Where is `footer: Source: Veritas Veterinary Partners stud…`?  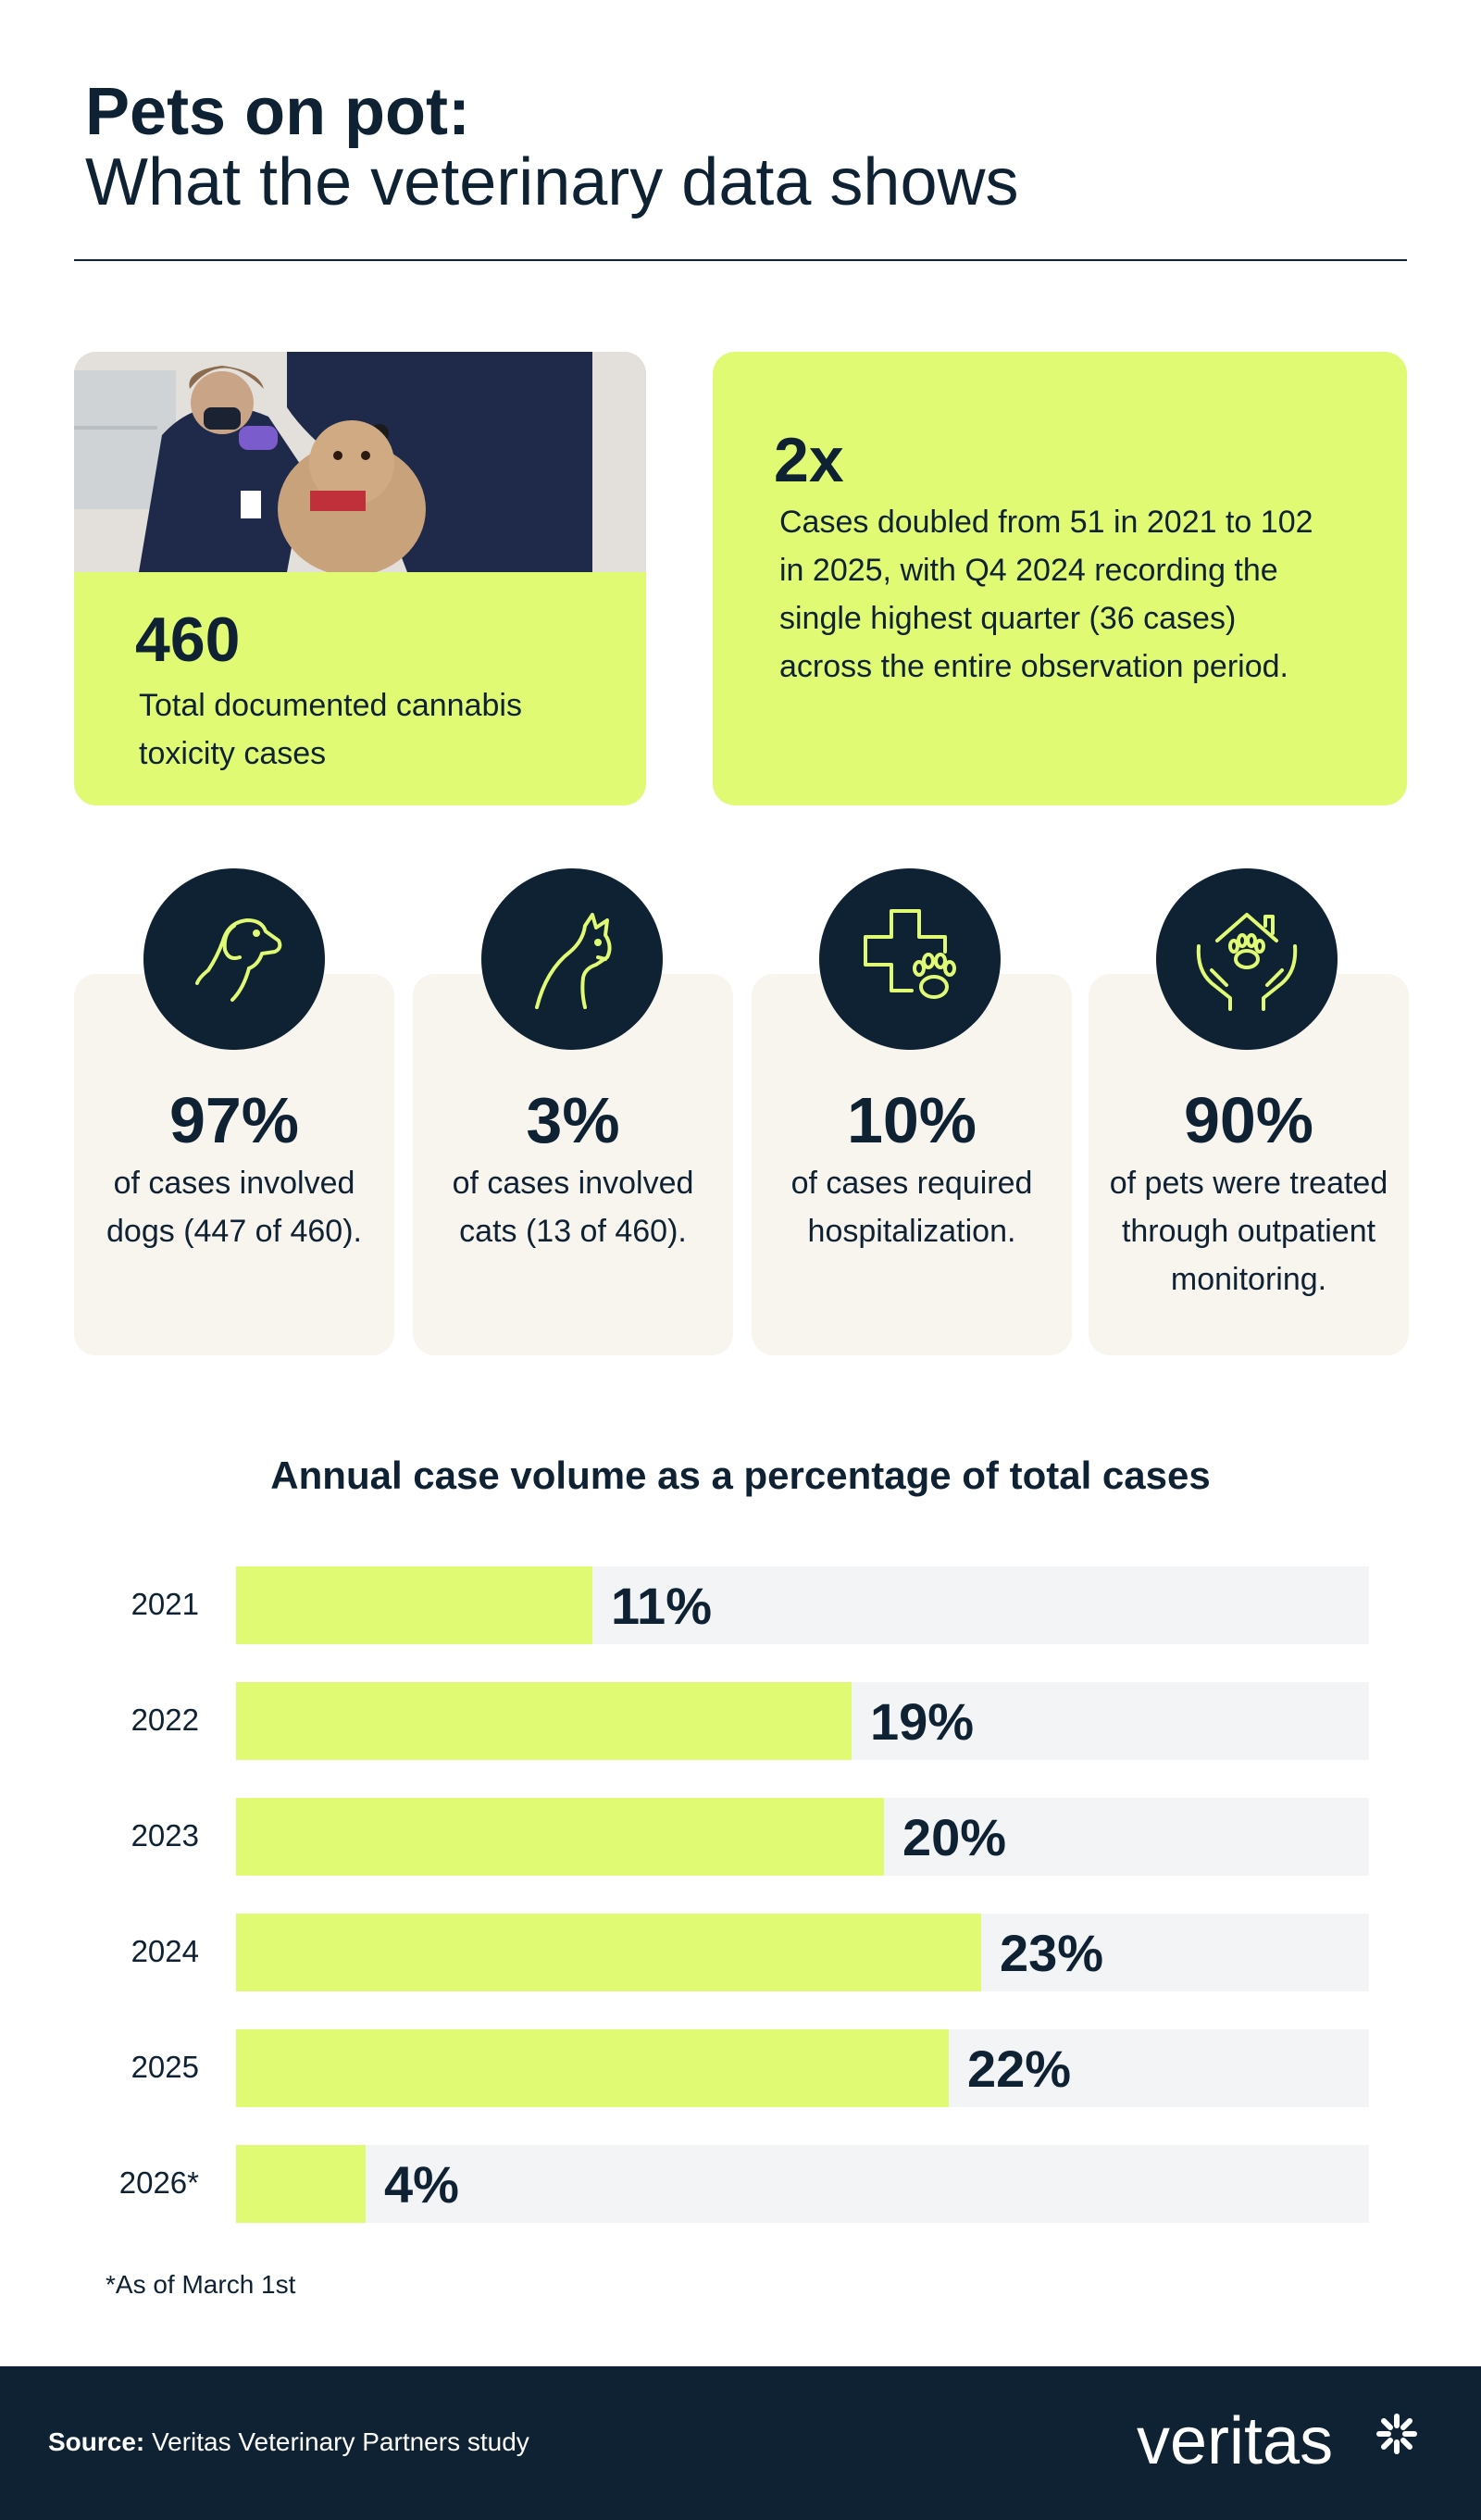
footer: Source: Veritas Veterinary Partners stud… is located at coordinates (741, 2443).